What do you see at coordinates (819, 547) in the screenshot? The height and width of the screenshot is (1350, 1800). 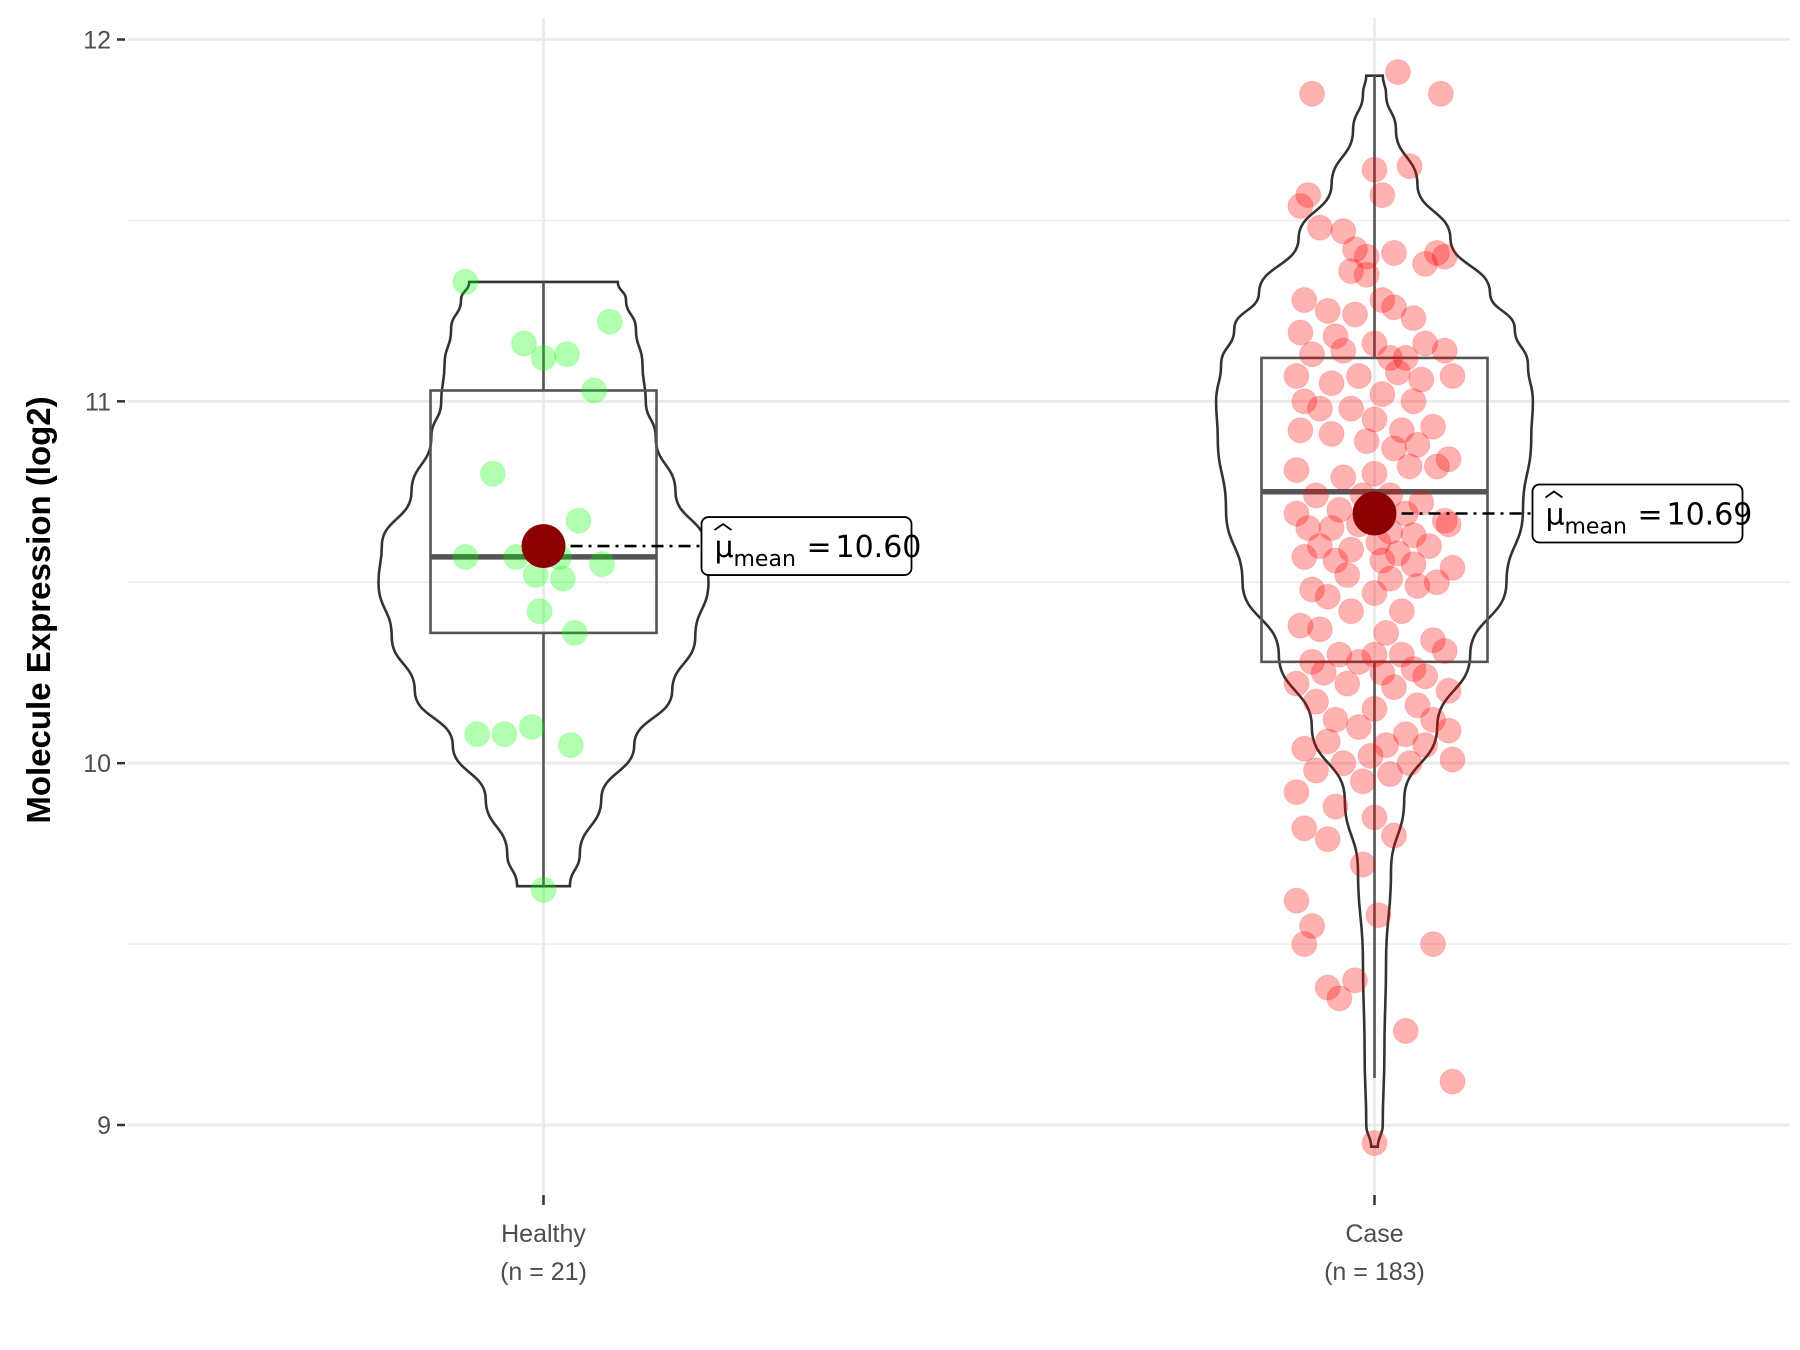 I see `mean-equals: =` at bounding box center [819, 547].